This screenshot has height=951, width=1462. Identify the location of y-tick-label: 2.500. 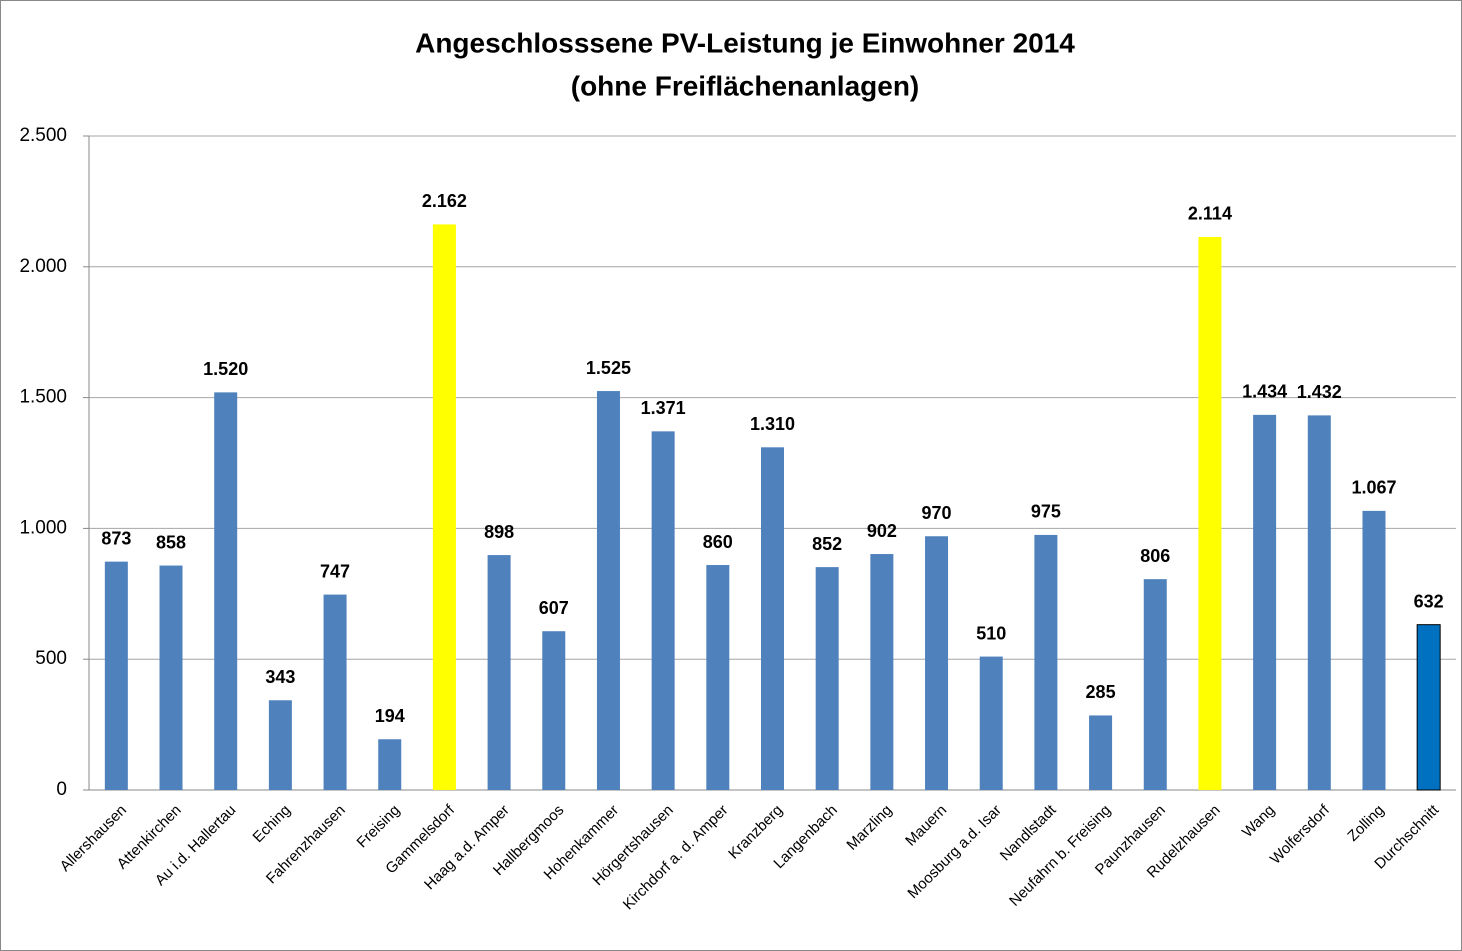
(43, 135).